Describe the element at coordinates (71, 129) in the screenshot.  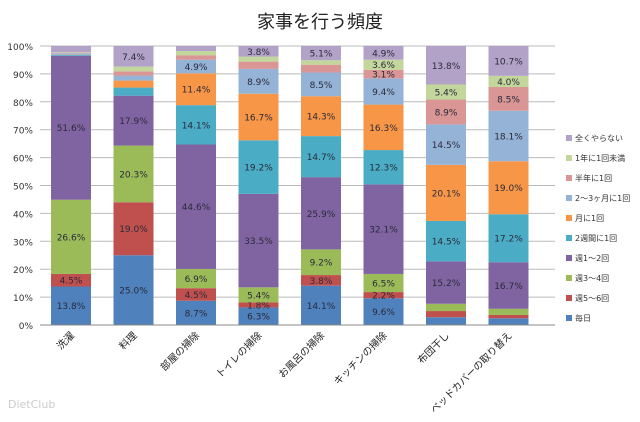
I see `data-label: 51.6%` at that location.